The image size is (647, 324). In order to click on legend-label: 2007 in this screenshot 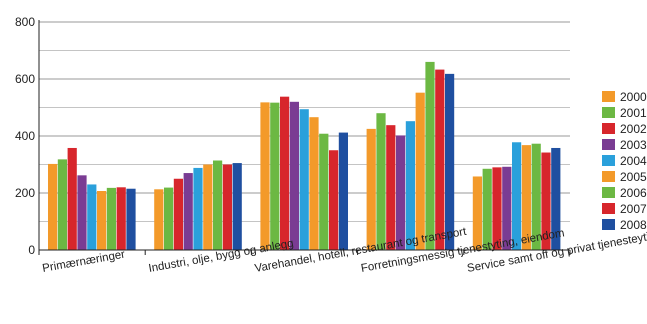, I will do `click(633, 209)`.